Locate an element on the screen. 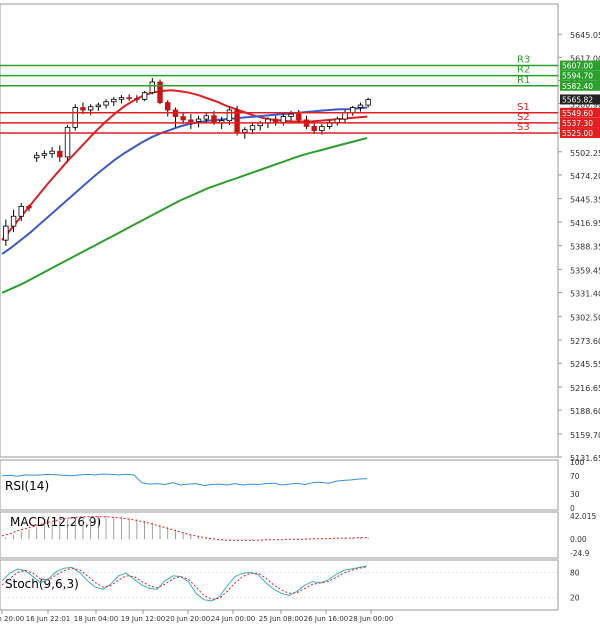 The height and width of the screenshot is (630, 600). stoch-tick-label: 80 is located at coordinates (575, 572).